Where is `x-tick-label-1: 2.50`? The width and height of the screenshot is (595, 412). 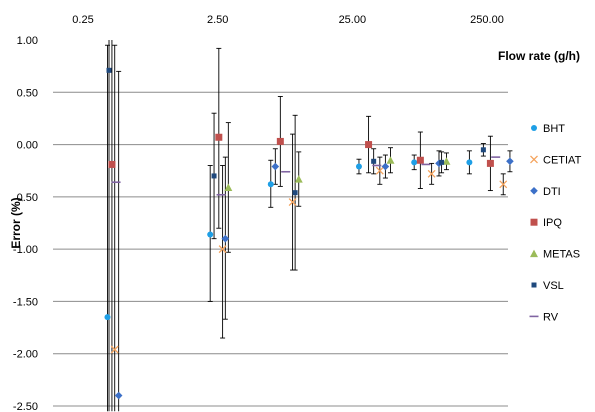
x-tick-label-1: 2.50 is located at coordinates (217, 20).